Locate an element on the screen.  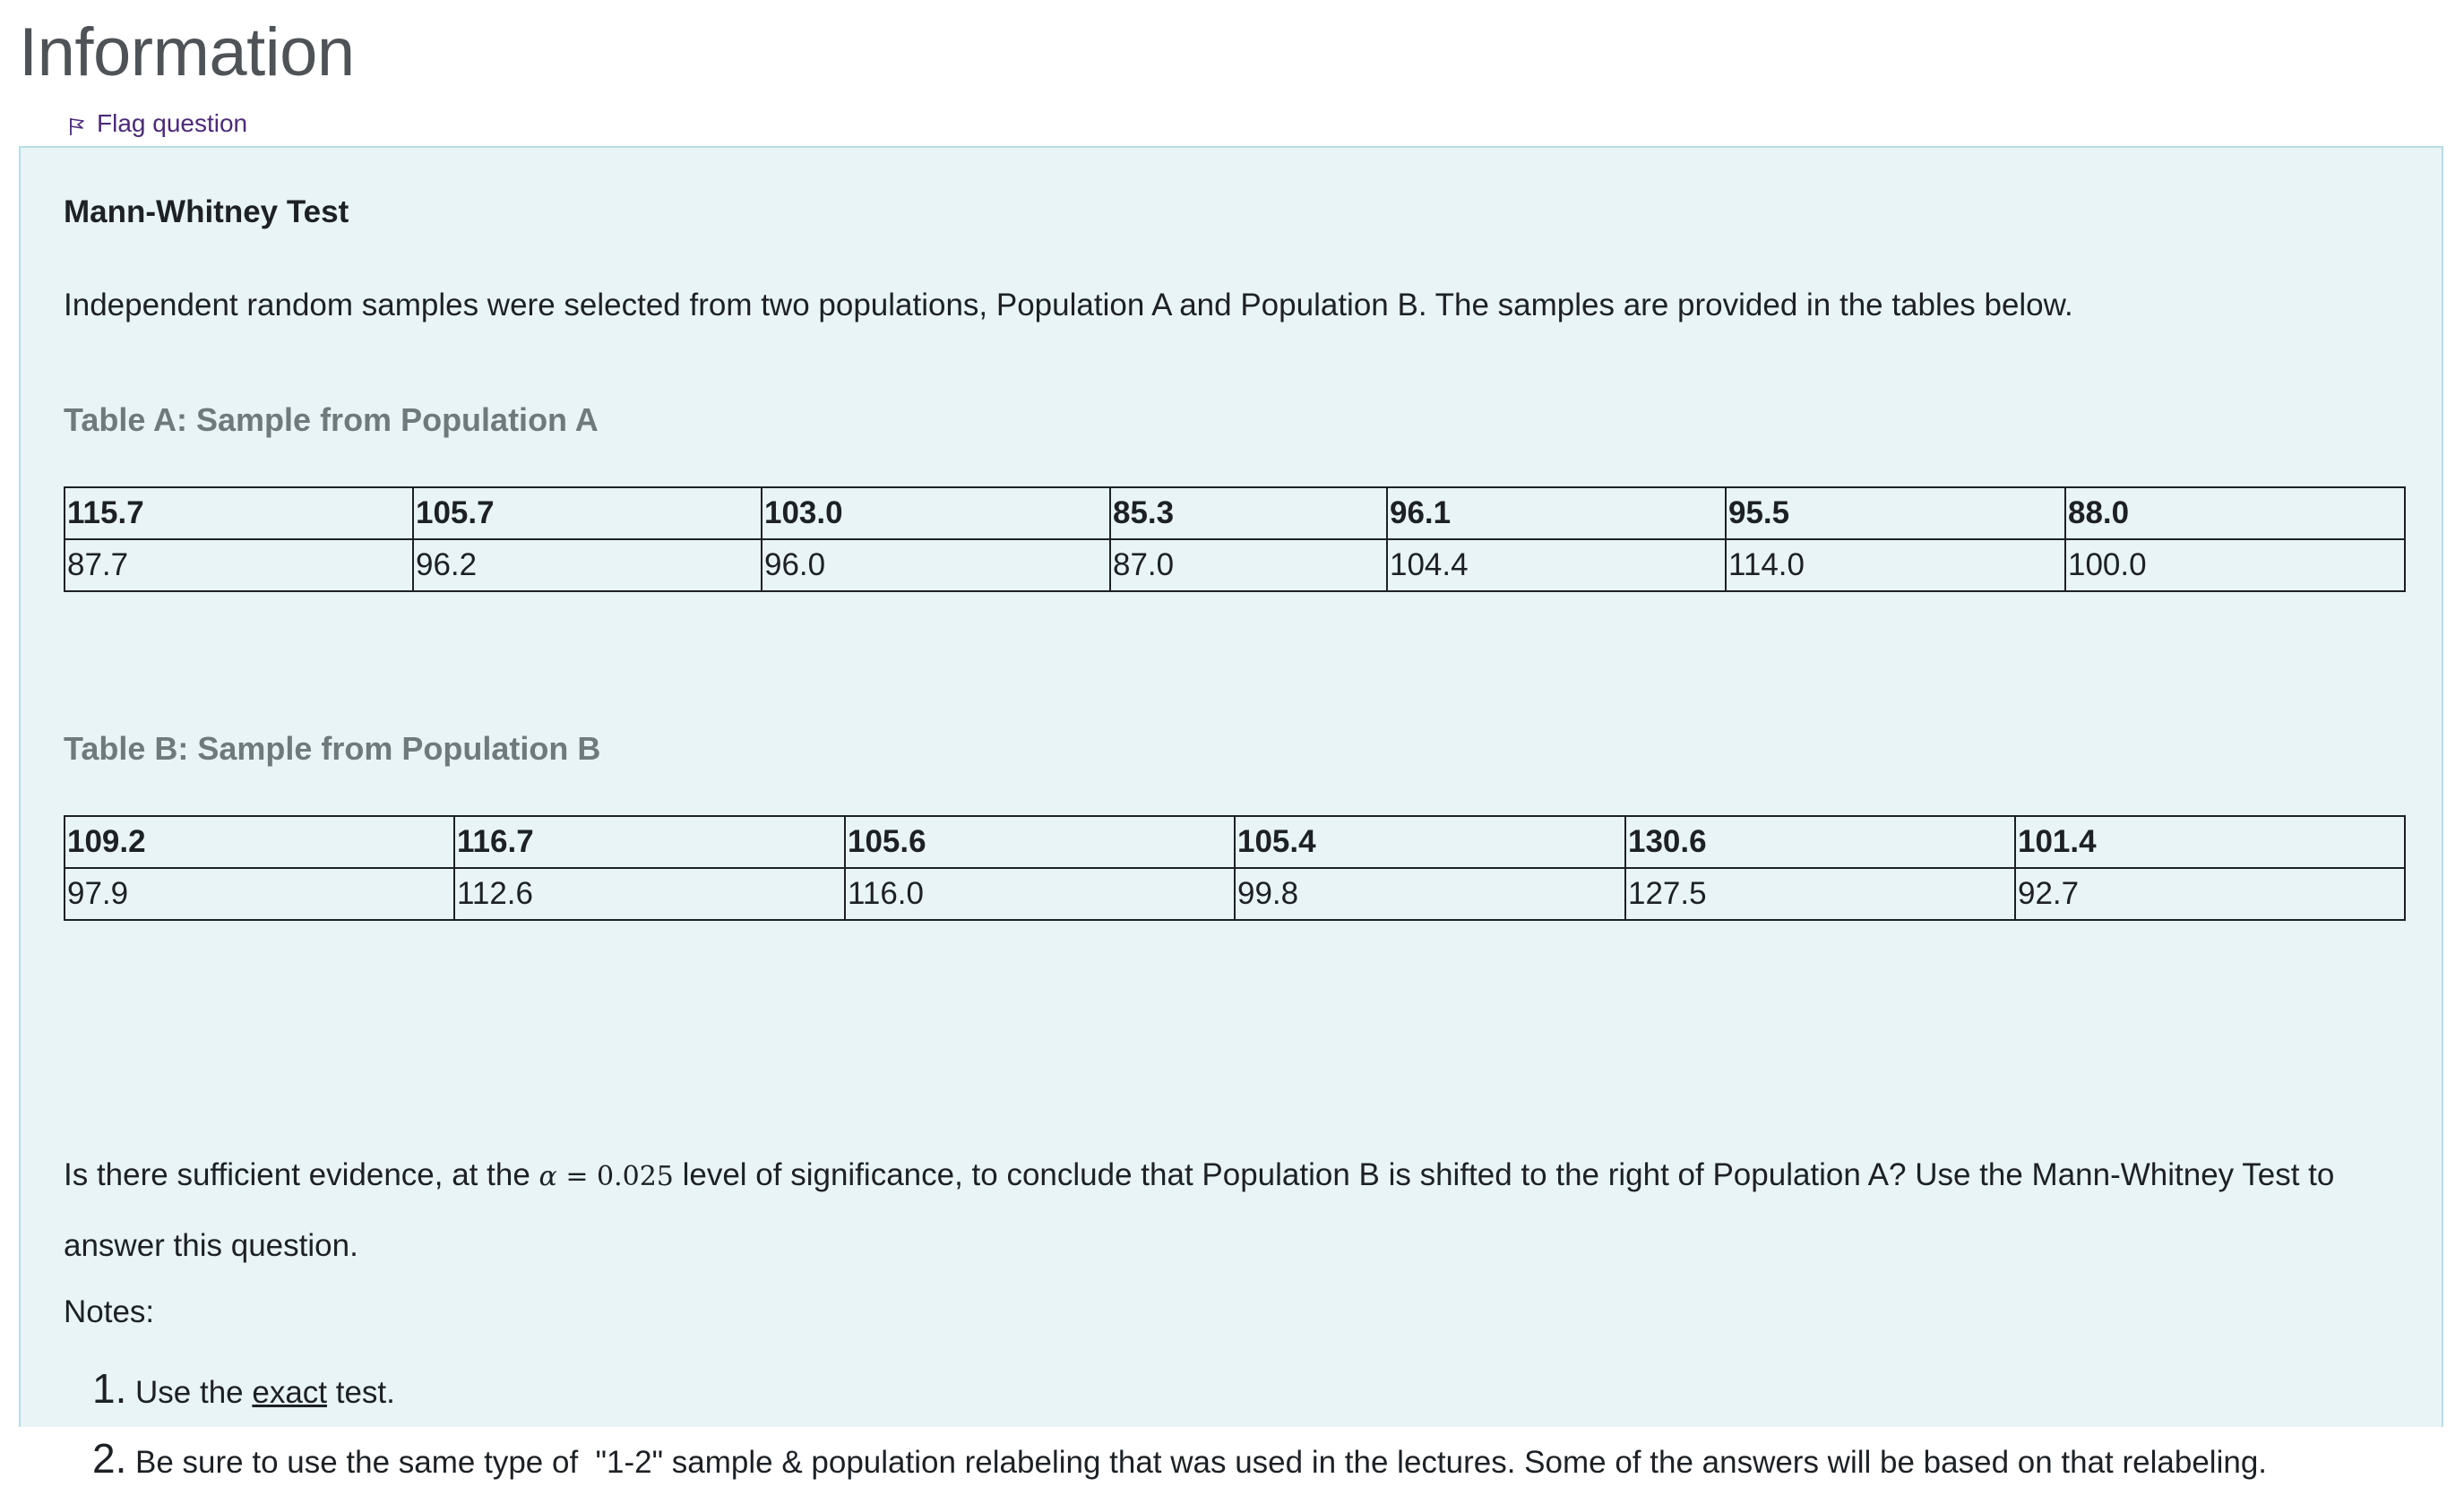
table-cell: 96.2 is located at coordinates (587, 565).